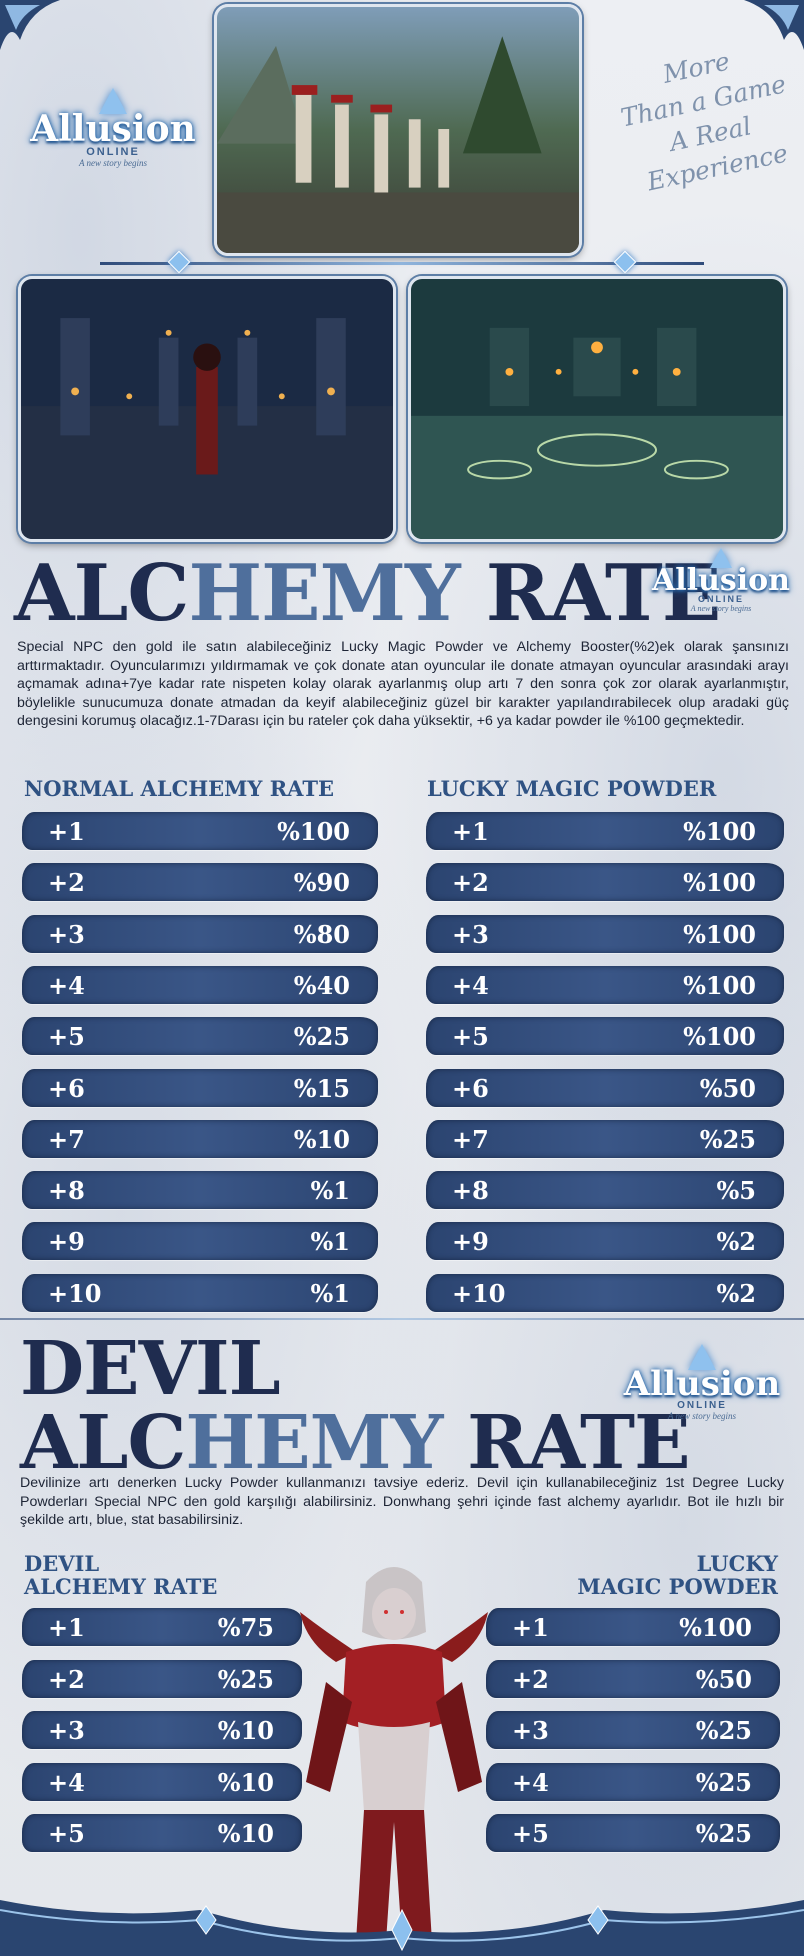 The width and height of the screenshot is (804, 1956). Describe the element at coordinates (321, 1088) in the screenshot. I see `success-rate: %15` at that location.